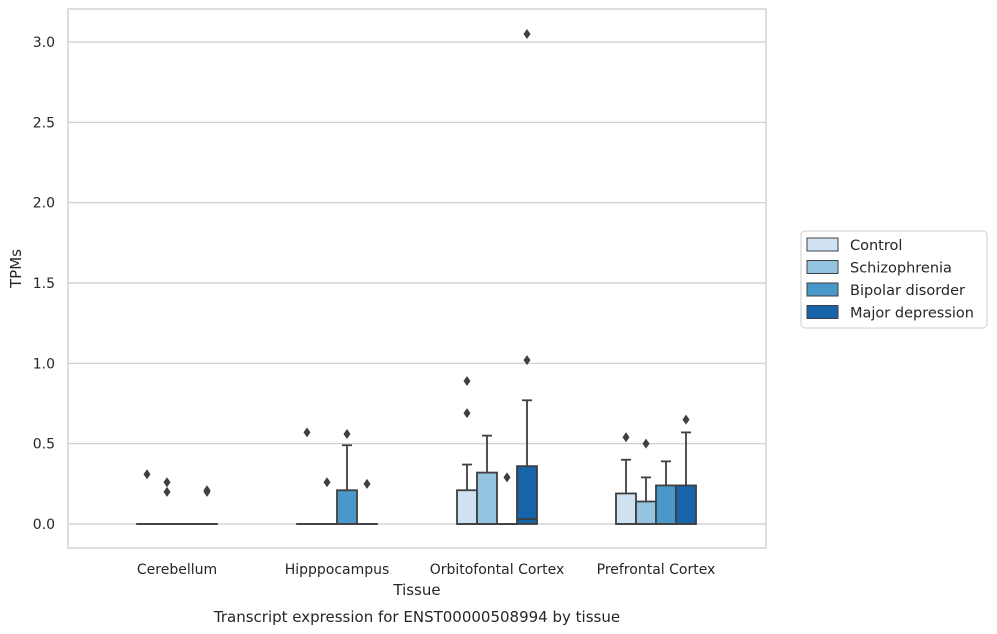 This screenshot has width=997, height=634. Describe the element at coordinates (416, 590) in the screenshot. I see `x-axis-title: Tissue` at that location.